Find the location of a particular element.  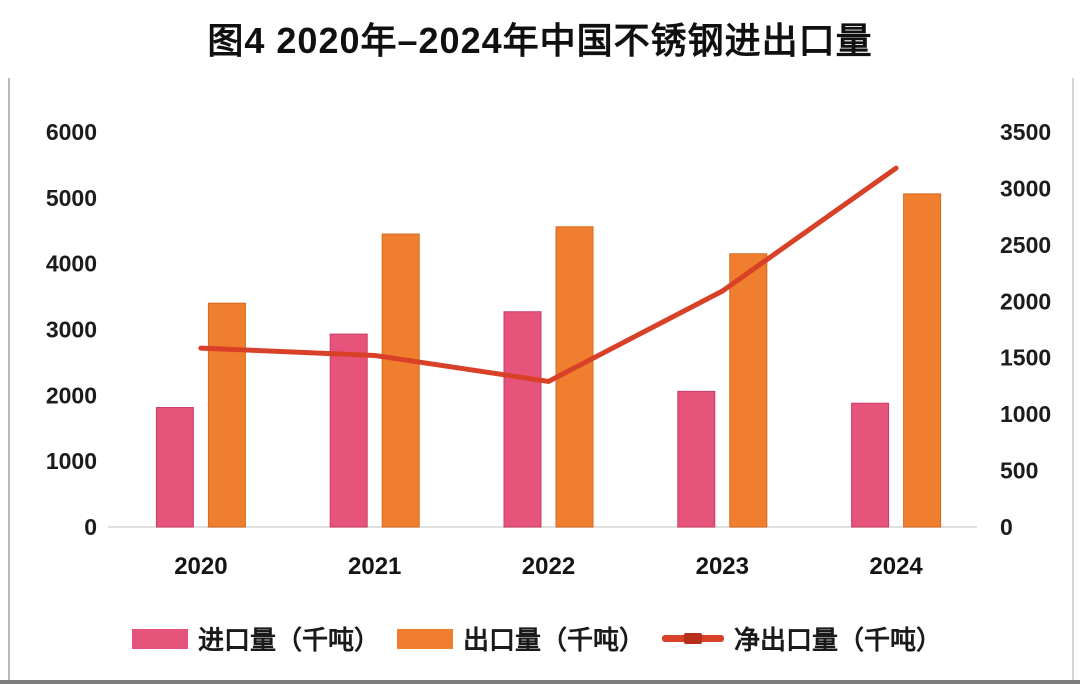

right-axis-tick-label: 0 is located at coordinates (1006, 527).